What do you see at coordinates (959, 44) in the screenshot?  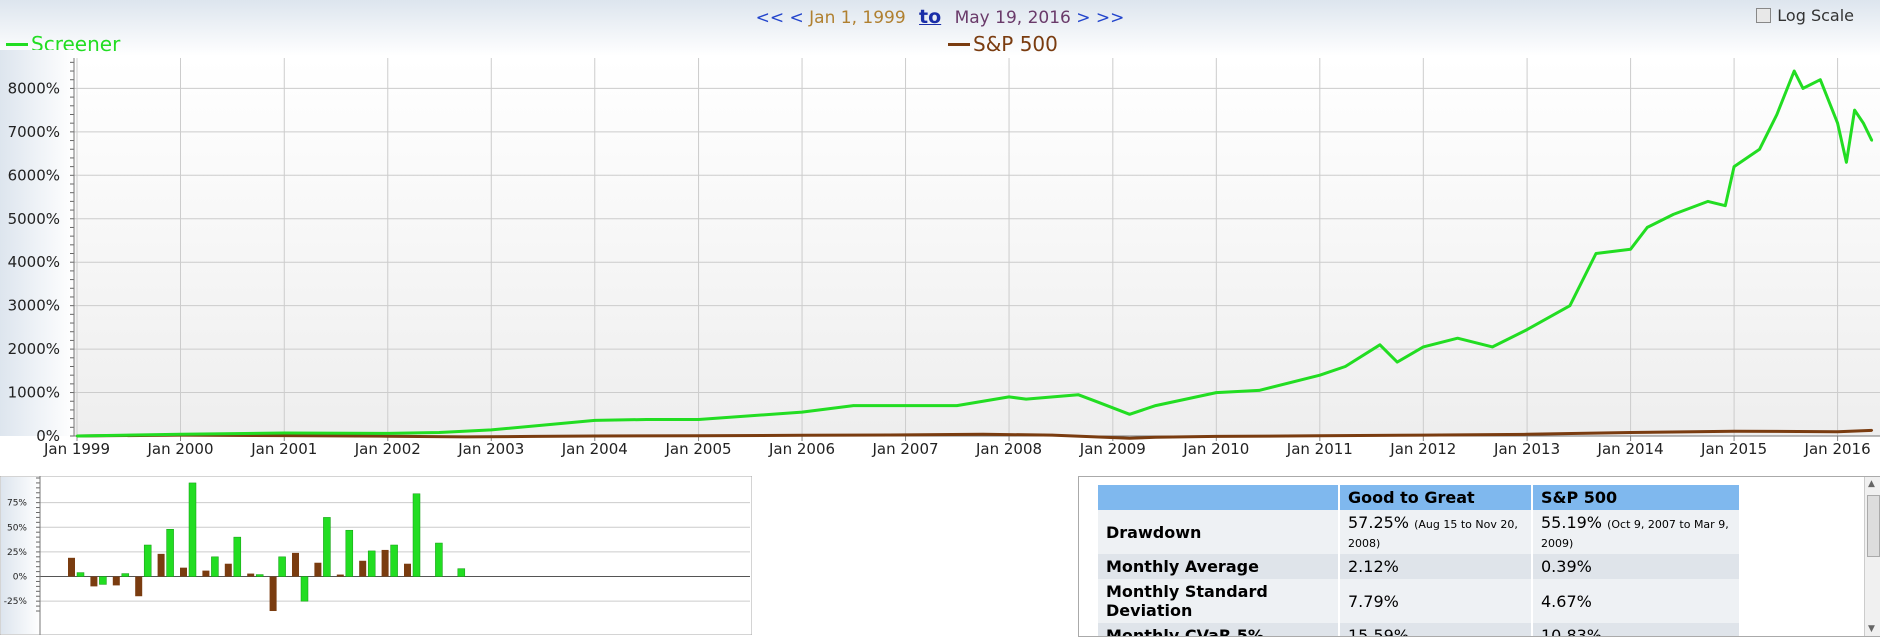 I see `legend-swatch-sp500` at bounding box center [959, 44].